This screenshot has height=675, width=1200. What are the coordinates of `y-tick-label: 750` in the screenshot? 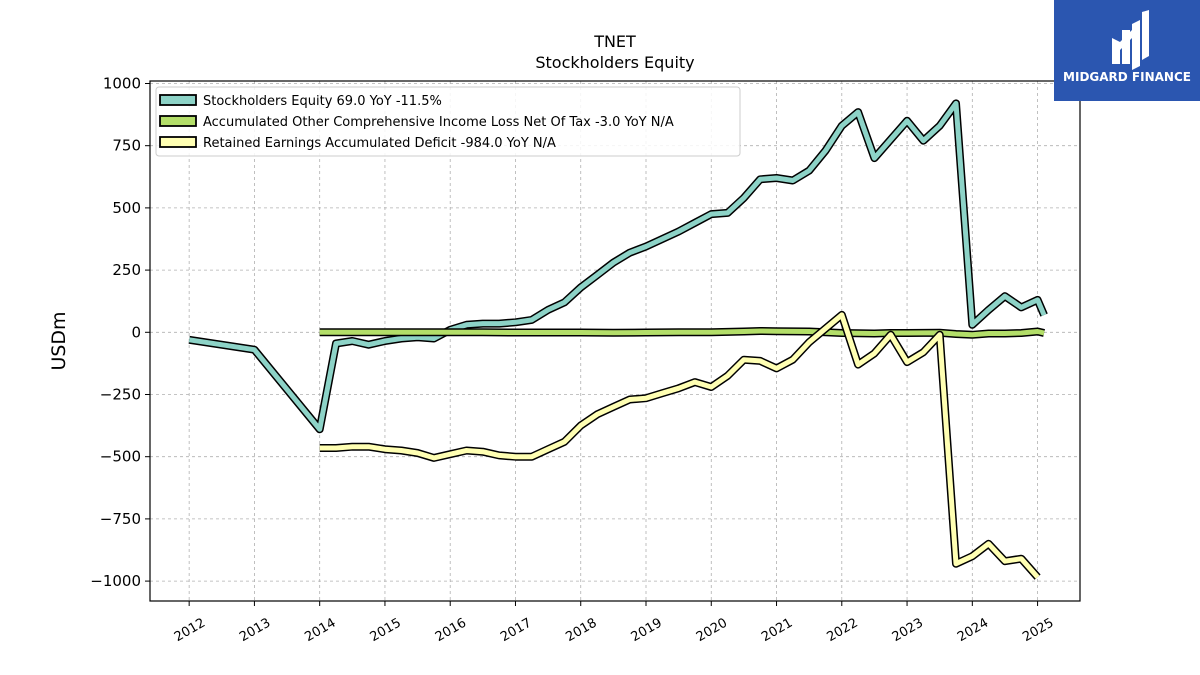 It's located at (126, 146).